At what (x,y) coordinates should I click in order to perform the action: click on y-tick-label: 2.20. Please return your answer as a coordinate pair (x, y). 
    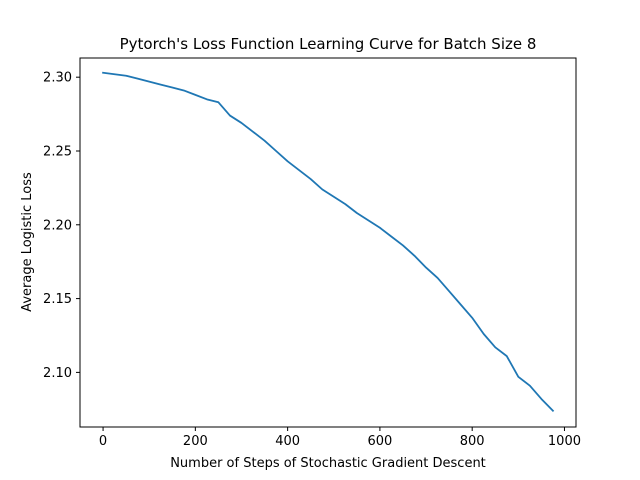
    Looking at the image, I should click on (57, 225).